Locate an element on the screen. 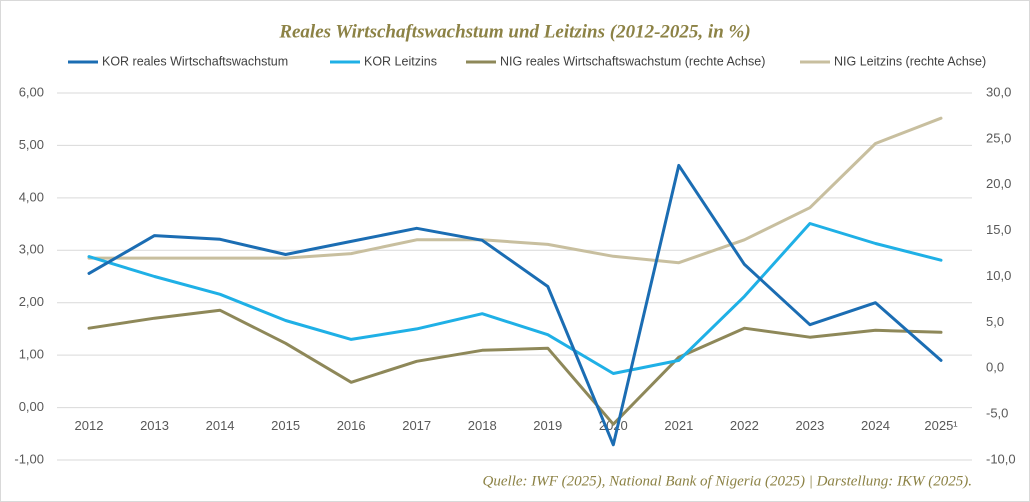 The height and width of the screenshot is (502, 1030). y2-tick-label: 10,0 is located at coordinates (998, 275).